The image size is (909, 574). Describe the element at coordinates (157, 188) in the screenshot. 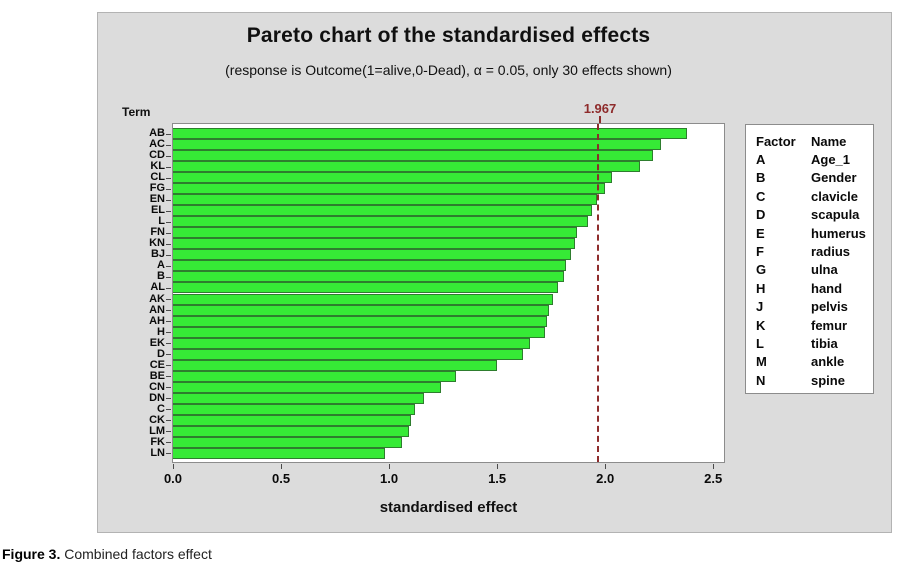

I see `y-axis-term-label: FG` at that location.